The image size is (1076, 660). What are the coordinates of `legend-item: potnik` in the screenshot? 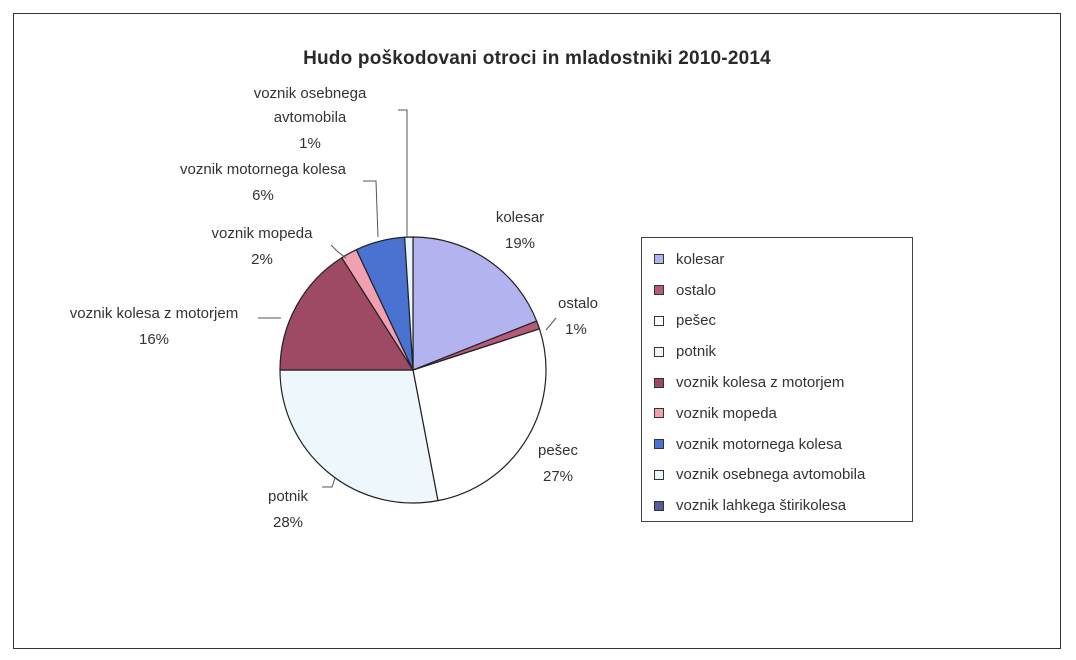 It's located at (777, 351).